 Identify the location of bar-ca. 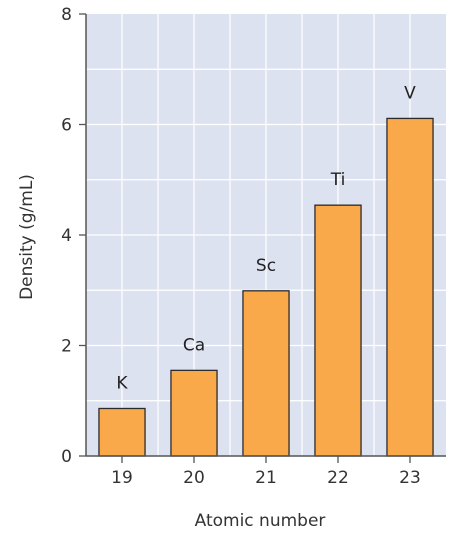
(194, 413).